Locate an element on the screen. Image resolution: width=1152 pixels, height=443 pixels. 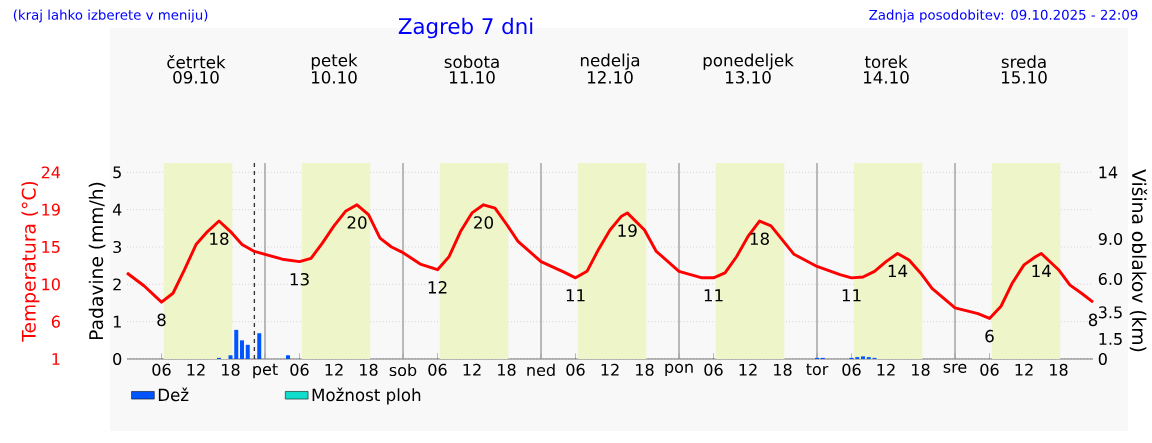
text: ponedeljek is located at coordinates (748, 61).